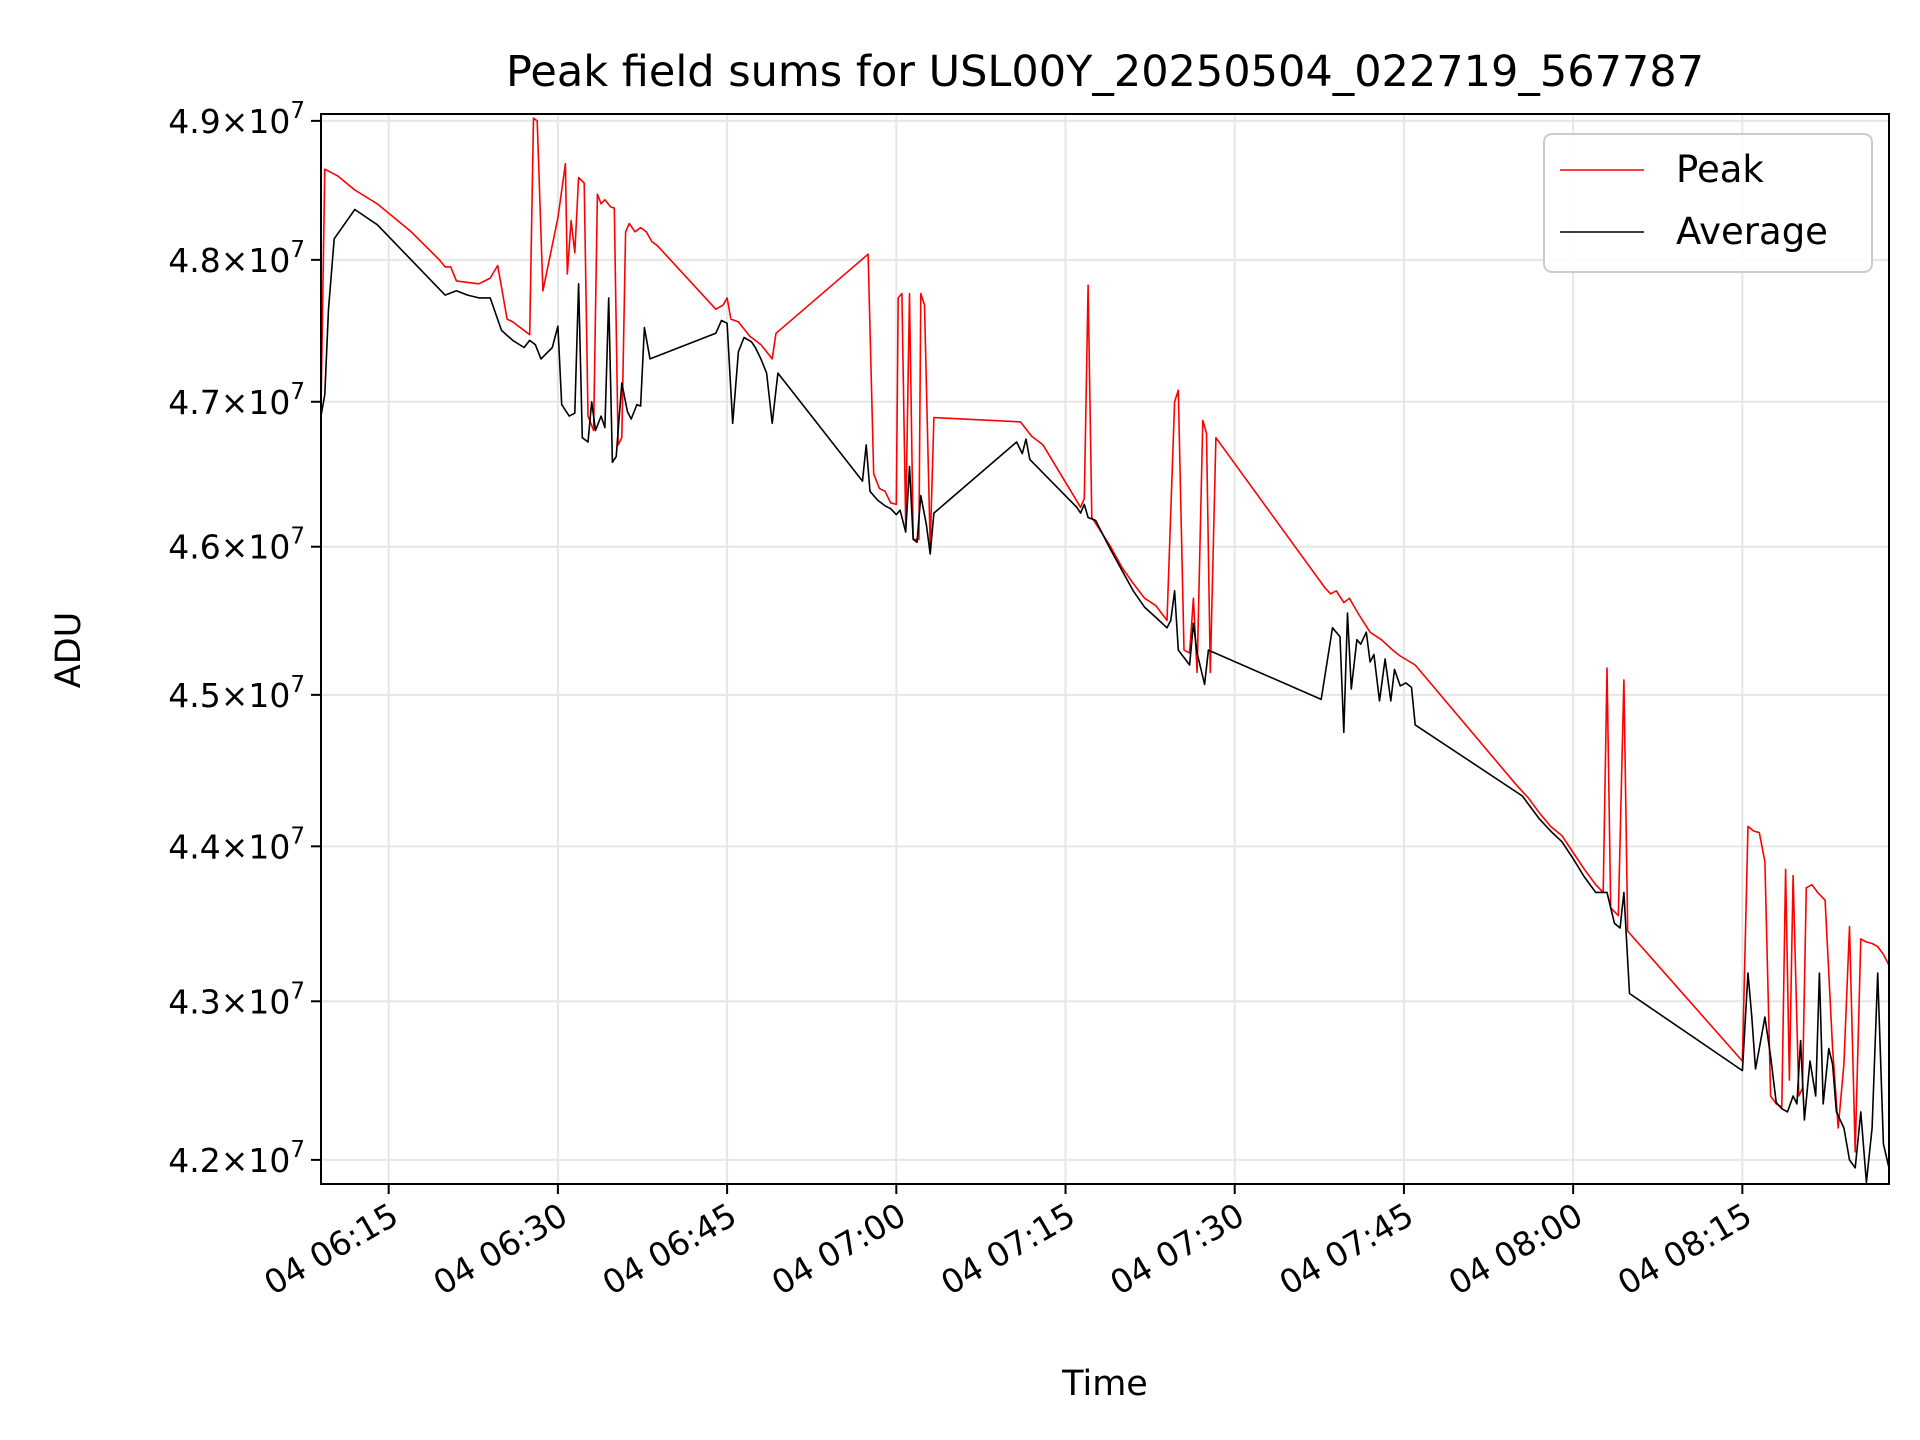 The image size is (1920, 1440). What do you see at coordinates (69, 650) in the screenshot?
I see `y-axis-label: ADU` at bounding box center [69, 650].